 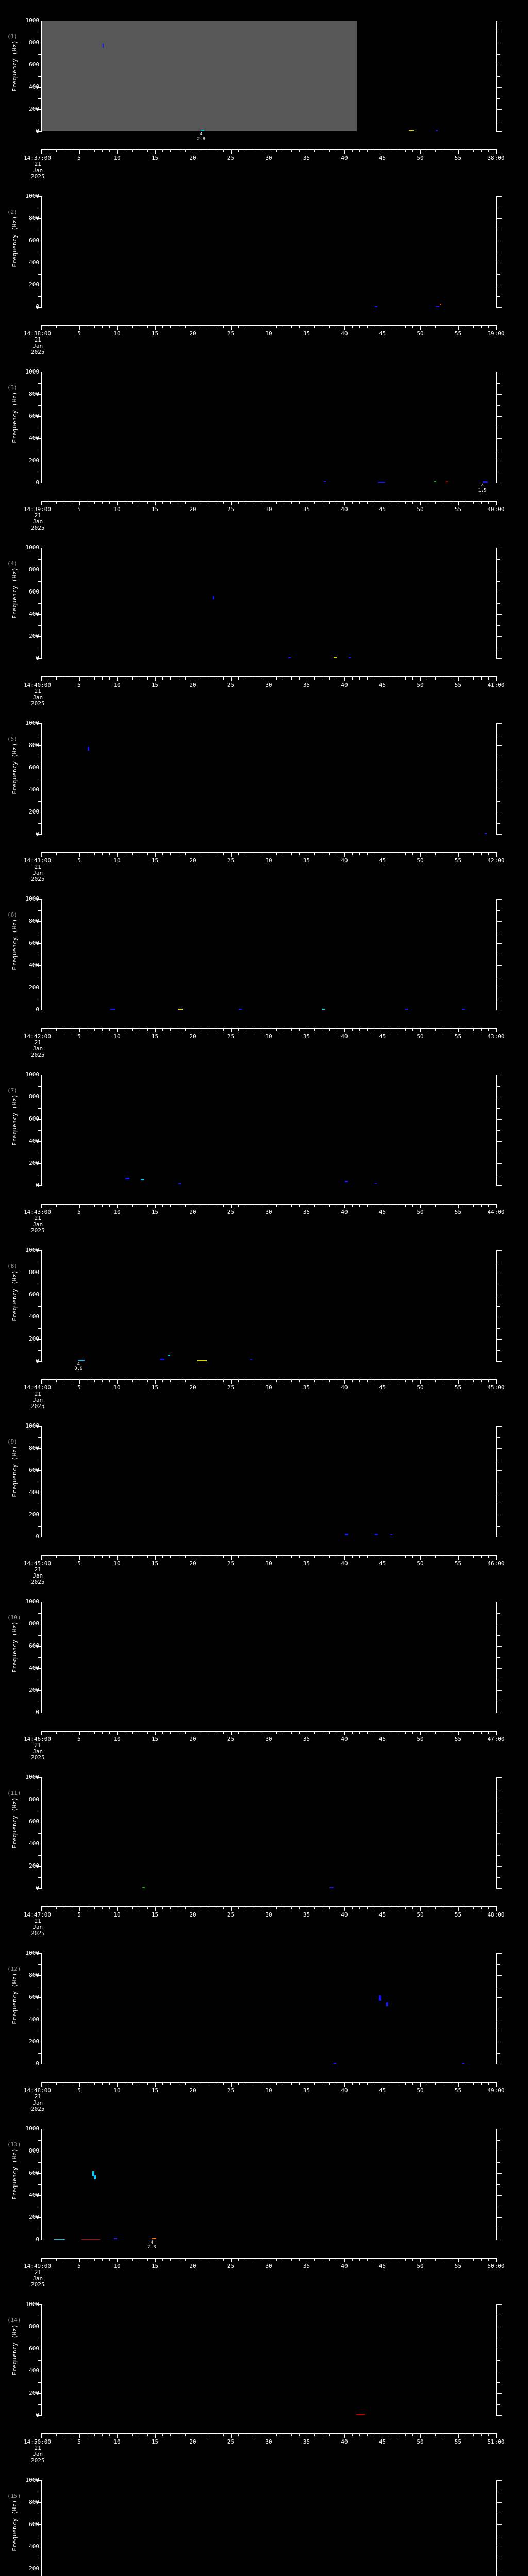 What do you see at coordinates (344, 1387) in the screenshot?
I see `x-tick-label: 40` at bounding box center [344, 1387].